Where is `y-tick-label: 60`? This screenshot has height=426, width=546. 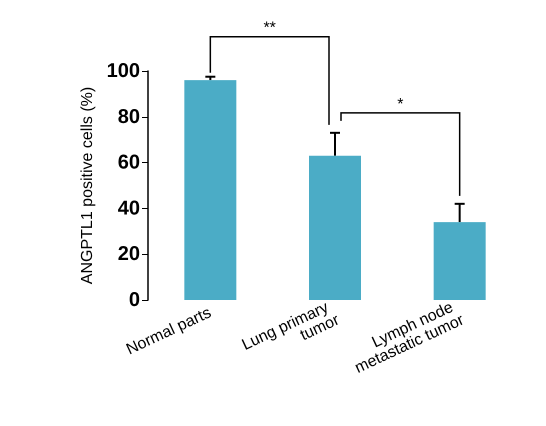 y-tick-label: 60 is located at coordinates (129, 163).